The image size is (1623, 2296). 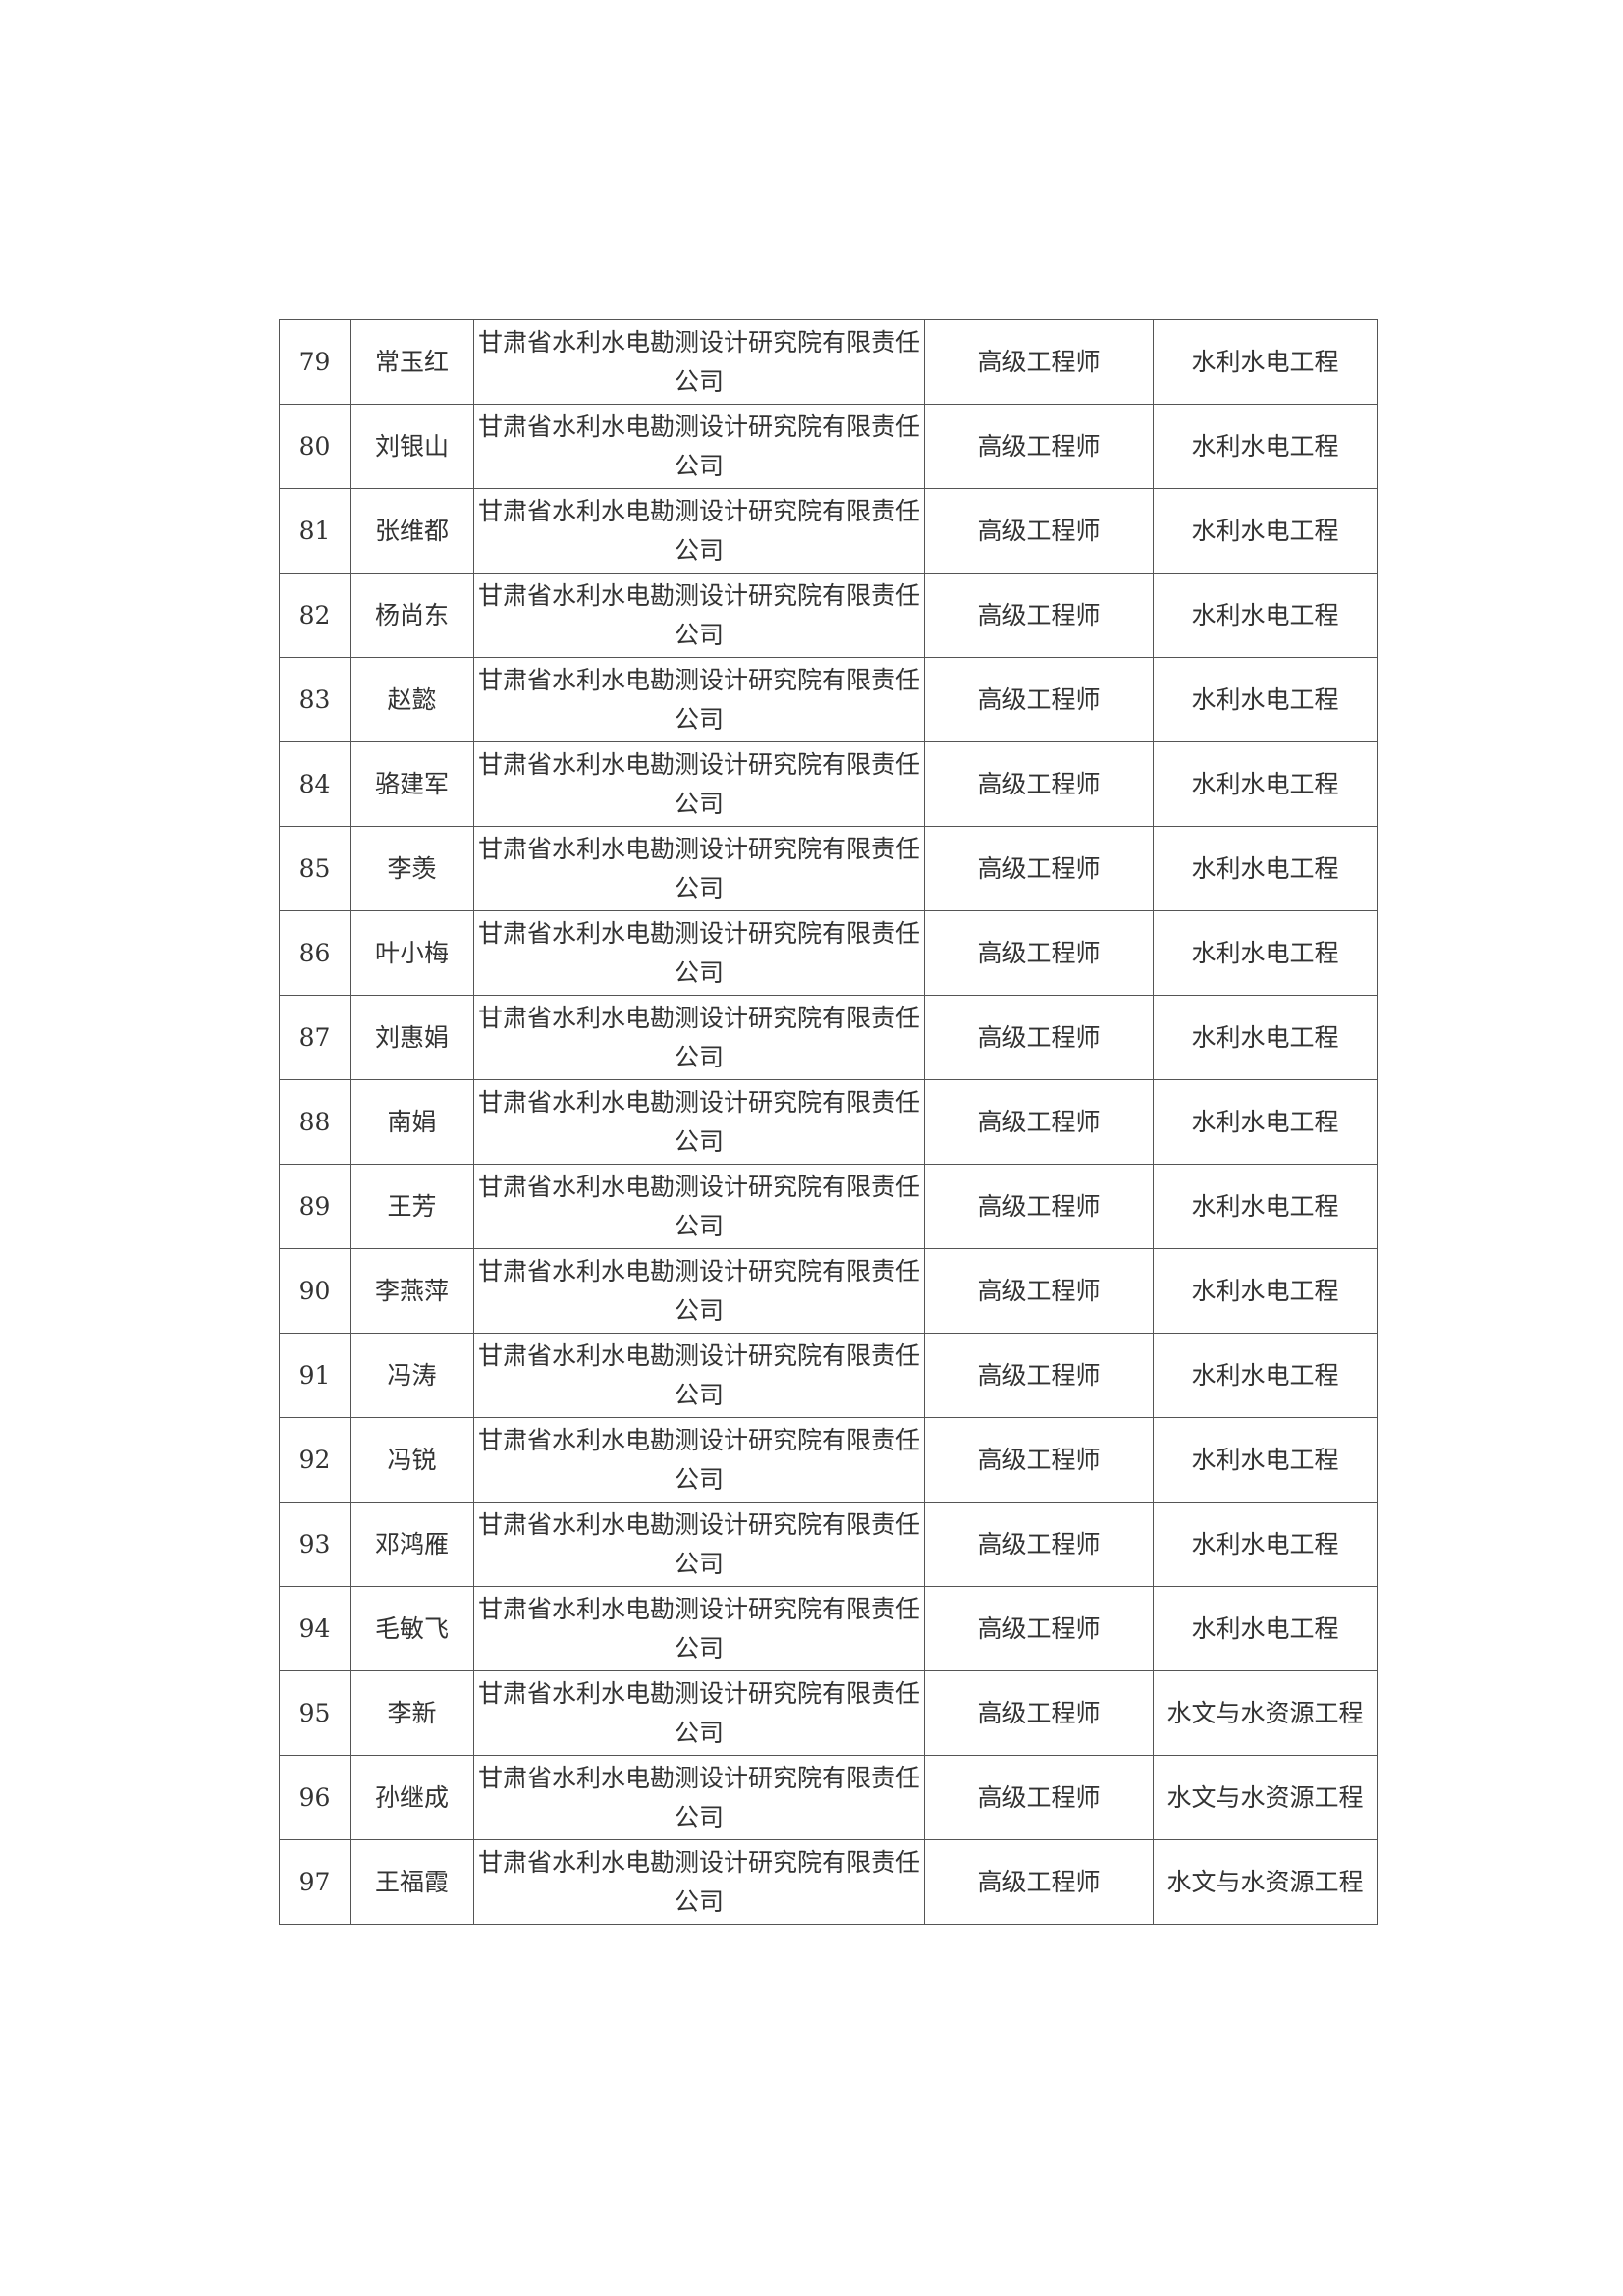 I want to click on cell-name: 叶小梅, so click(x=412, y=953).